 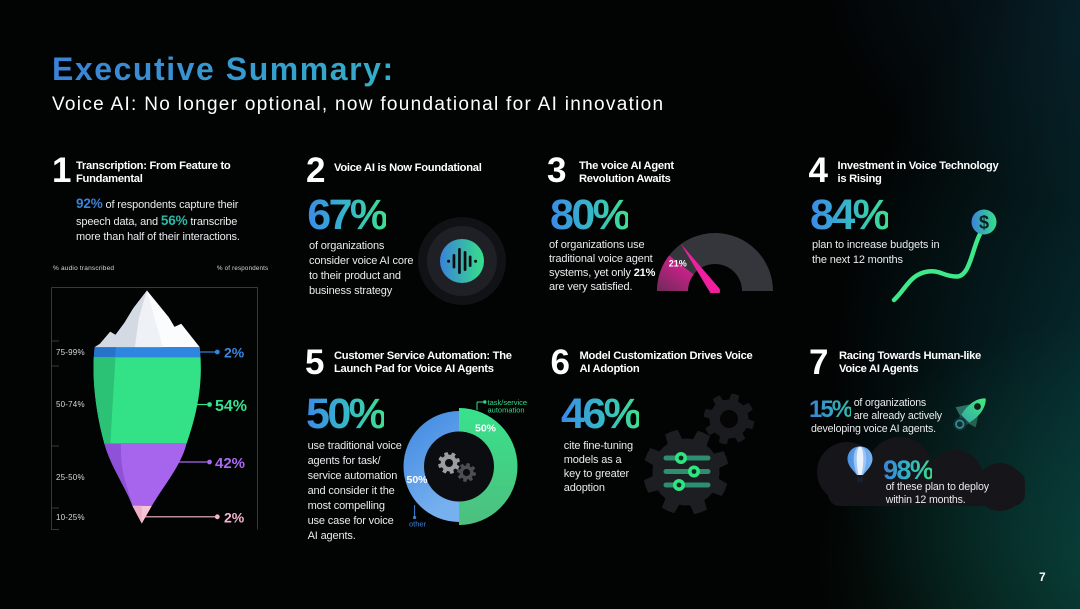 What do you see at coordinates (418, 524) in the screenshot?
I see `svg-text: other` at bounding box center [418, 524].